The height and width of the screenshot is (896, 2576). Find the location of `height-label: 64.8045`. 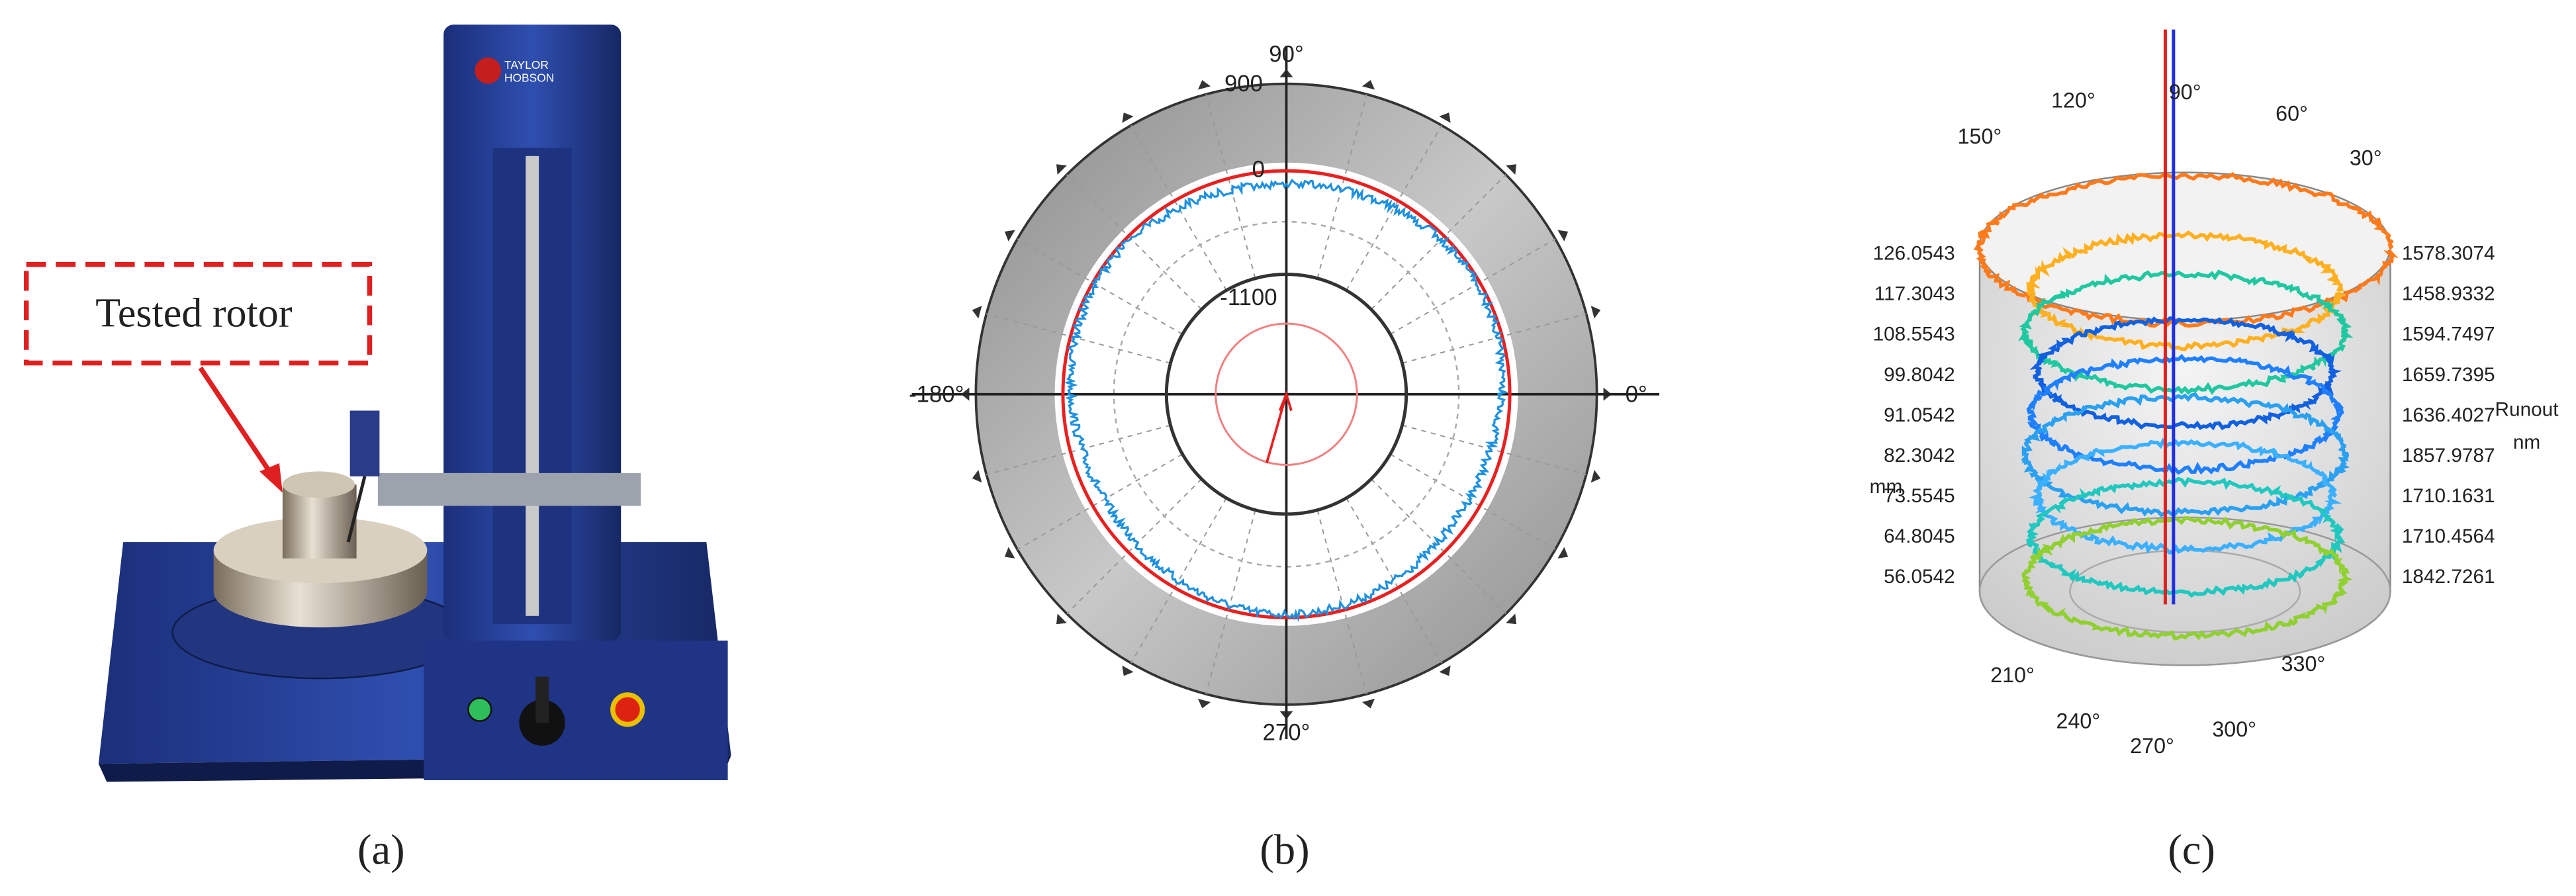

height-label: 64.8045 is located at coordinates (1919, 536).